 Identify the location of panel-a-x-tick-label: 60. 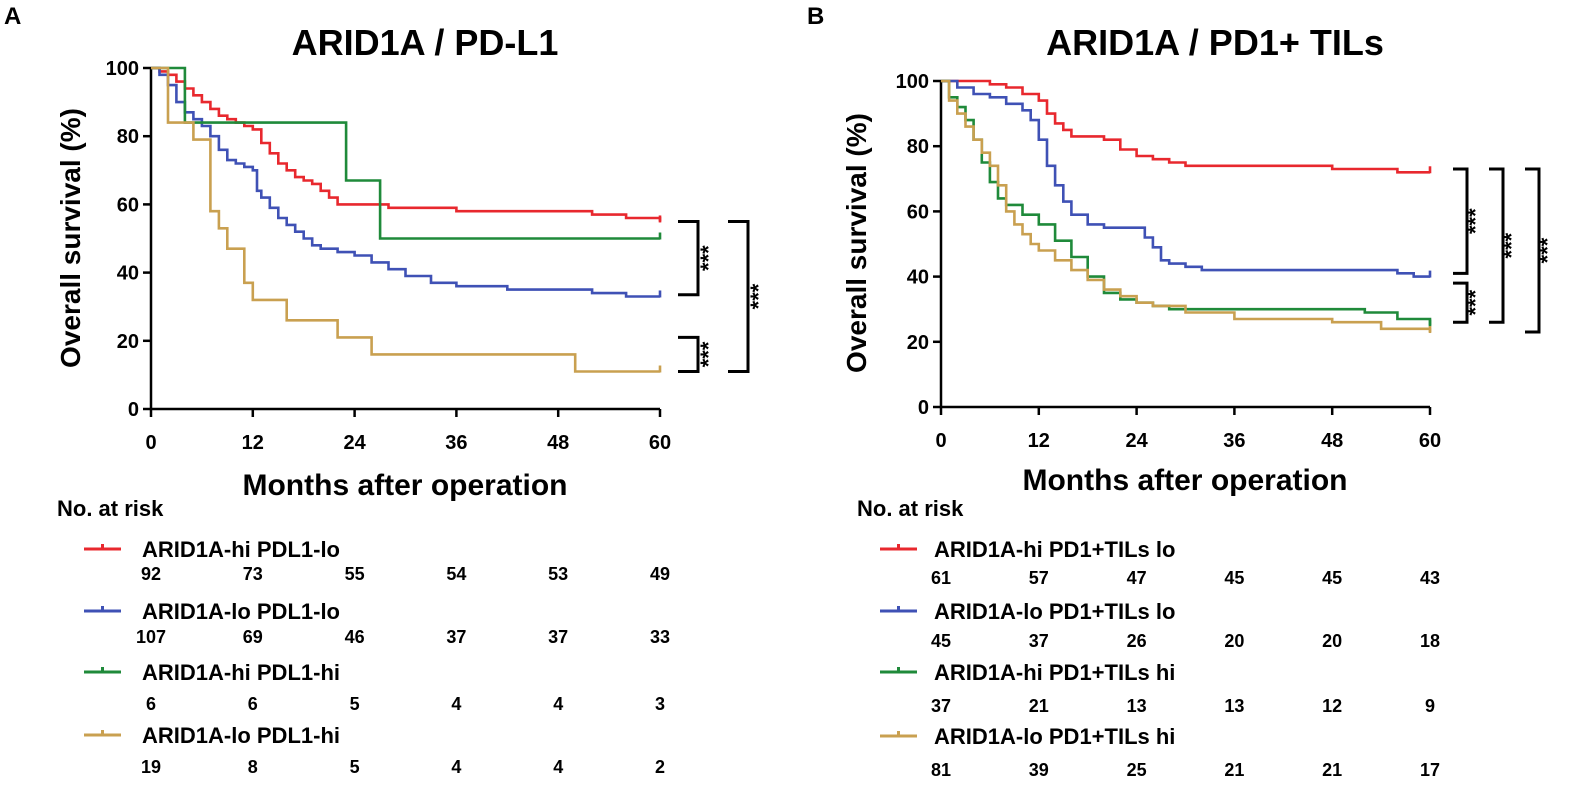
(660, 443).